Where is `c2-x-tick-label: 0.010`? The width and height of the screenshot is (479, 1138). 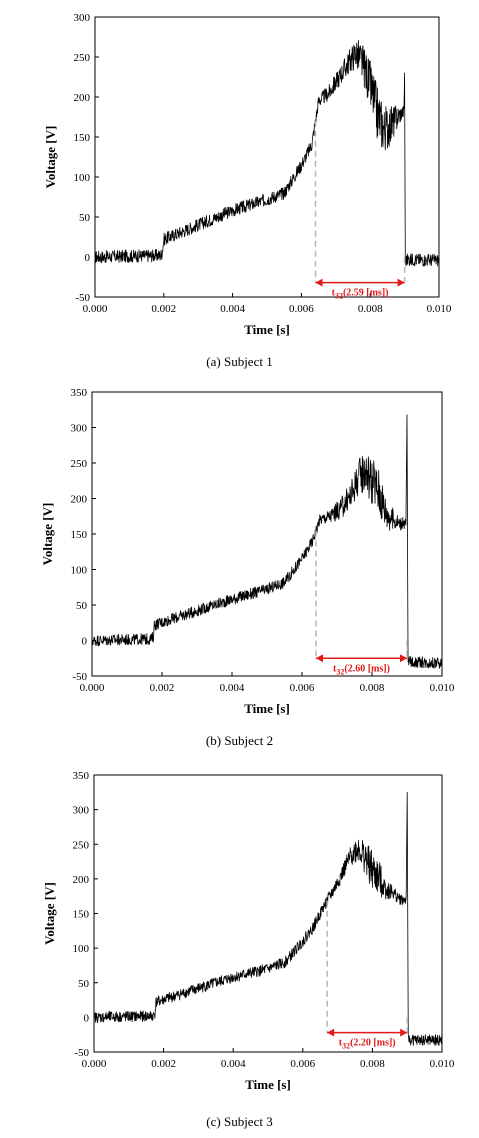
c2-x-tick-label: 0.010 is located at coordinates (442, 688).